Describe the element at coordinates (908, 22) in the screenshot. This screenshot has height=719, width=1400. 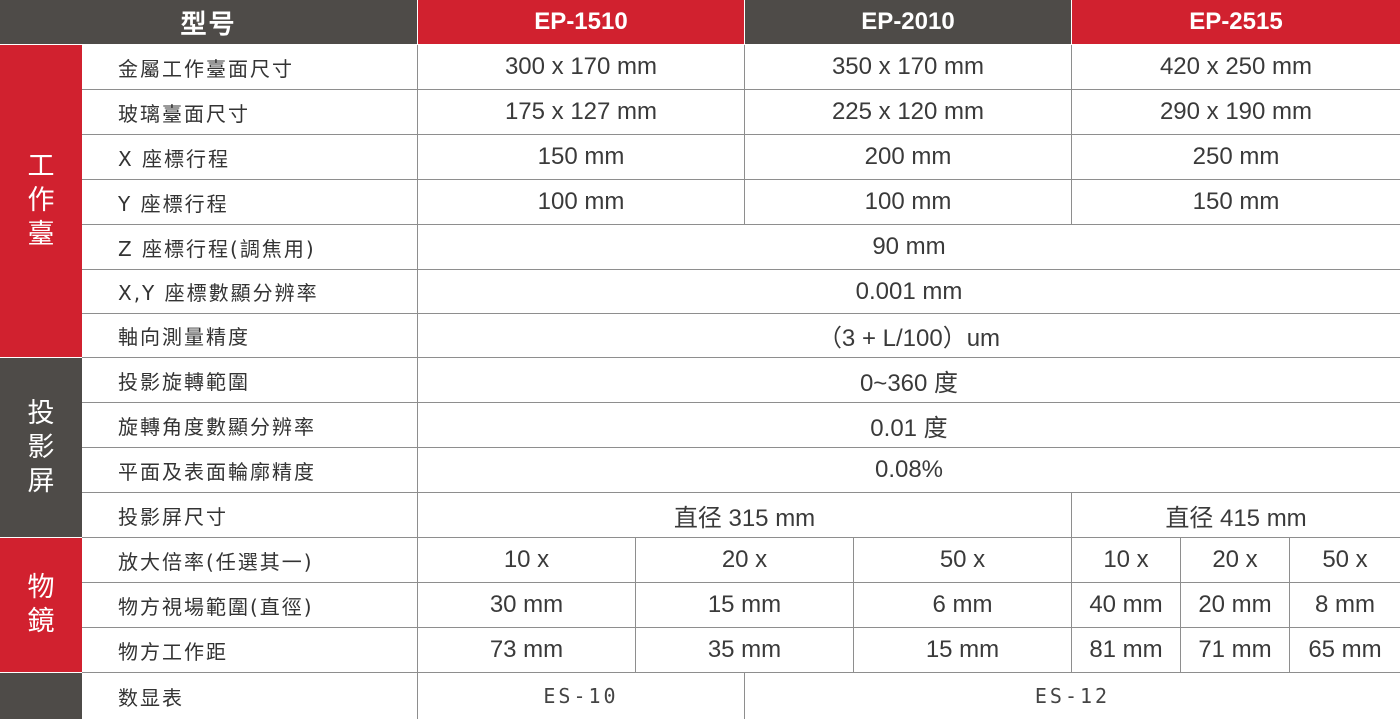
I see `header-model-ep2010: EP-2010` at that location.